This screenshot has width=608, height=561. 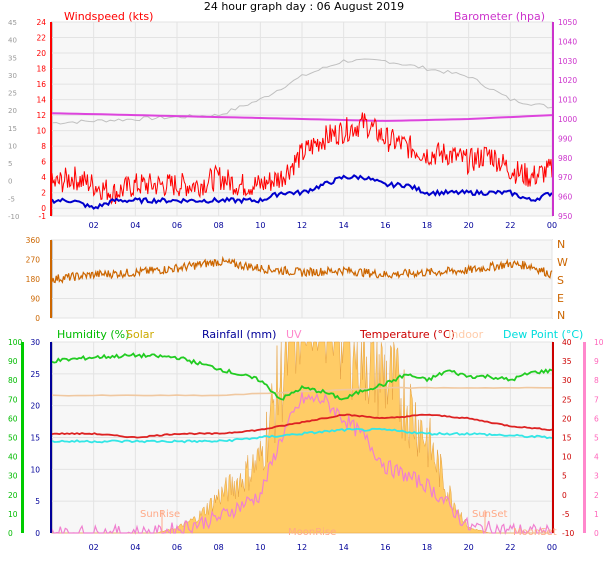 What do you see at coordinates (43, 146) in the screenshot?
I see `wind-tick-label: 8` at bounding box center [43, 146].